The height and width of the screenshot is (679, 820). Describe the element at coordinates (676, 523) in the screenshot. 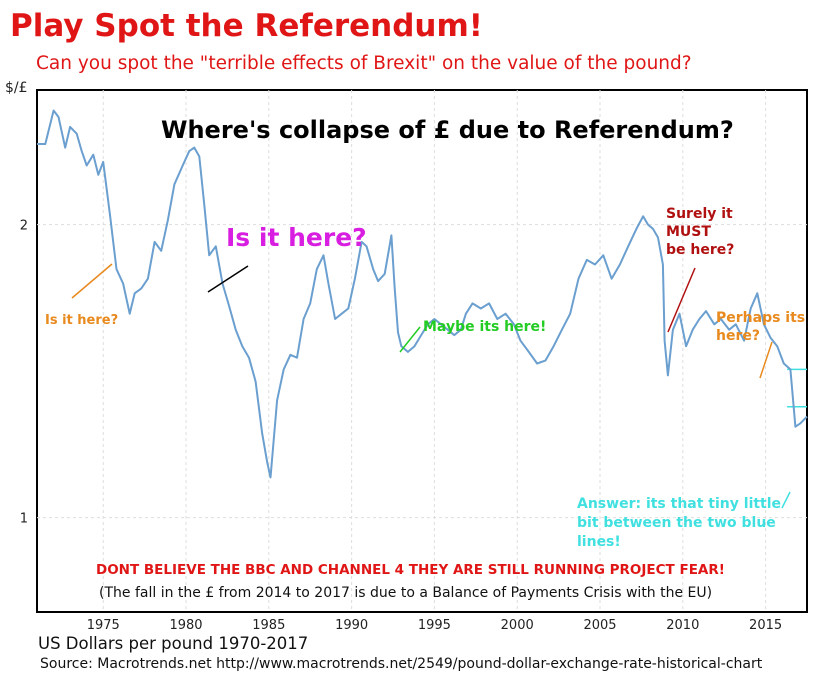

I see `answer-annotation-line-2: bit between the two blue` at that location.